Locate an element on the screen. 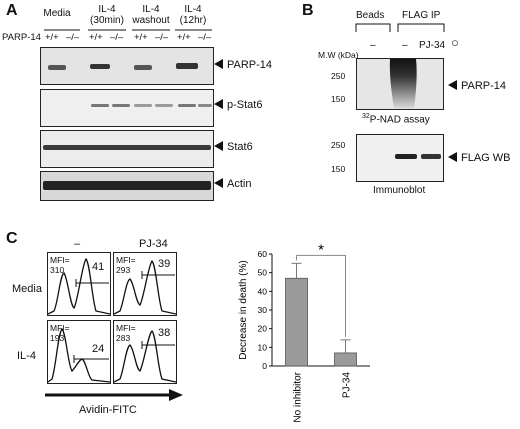  genotype-4: –/– is located at coordinates (117, 37).